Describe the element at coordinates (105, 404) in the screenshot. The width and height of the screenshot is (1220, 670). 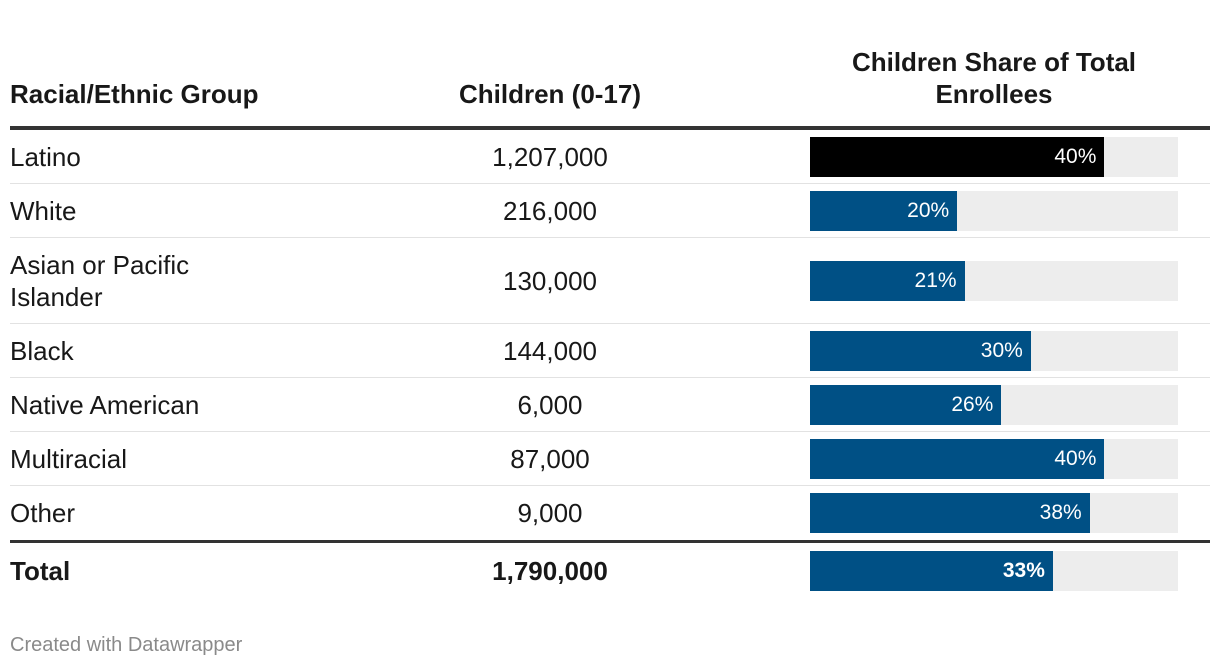
I see `group-cell: Native American` at that location.